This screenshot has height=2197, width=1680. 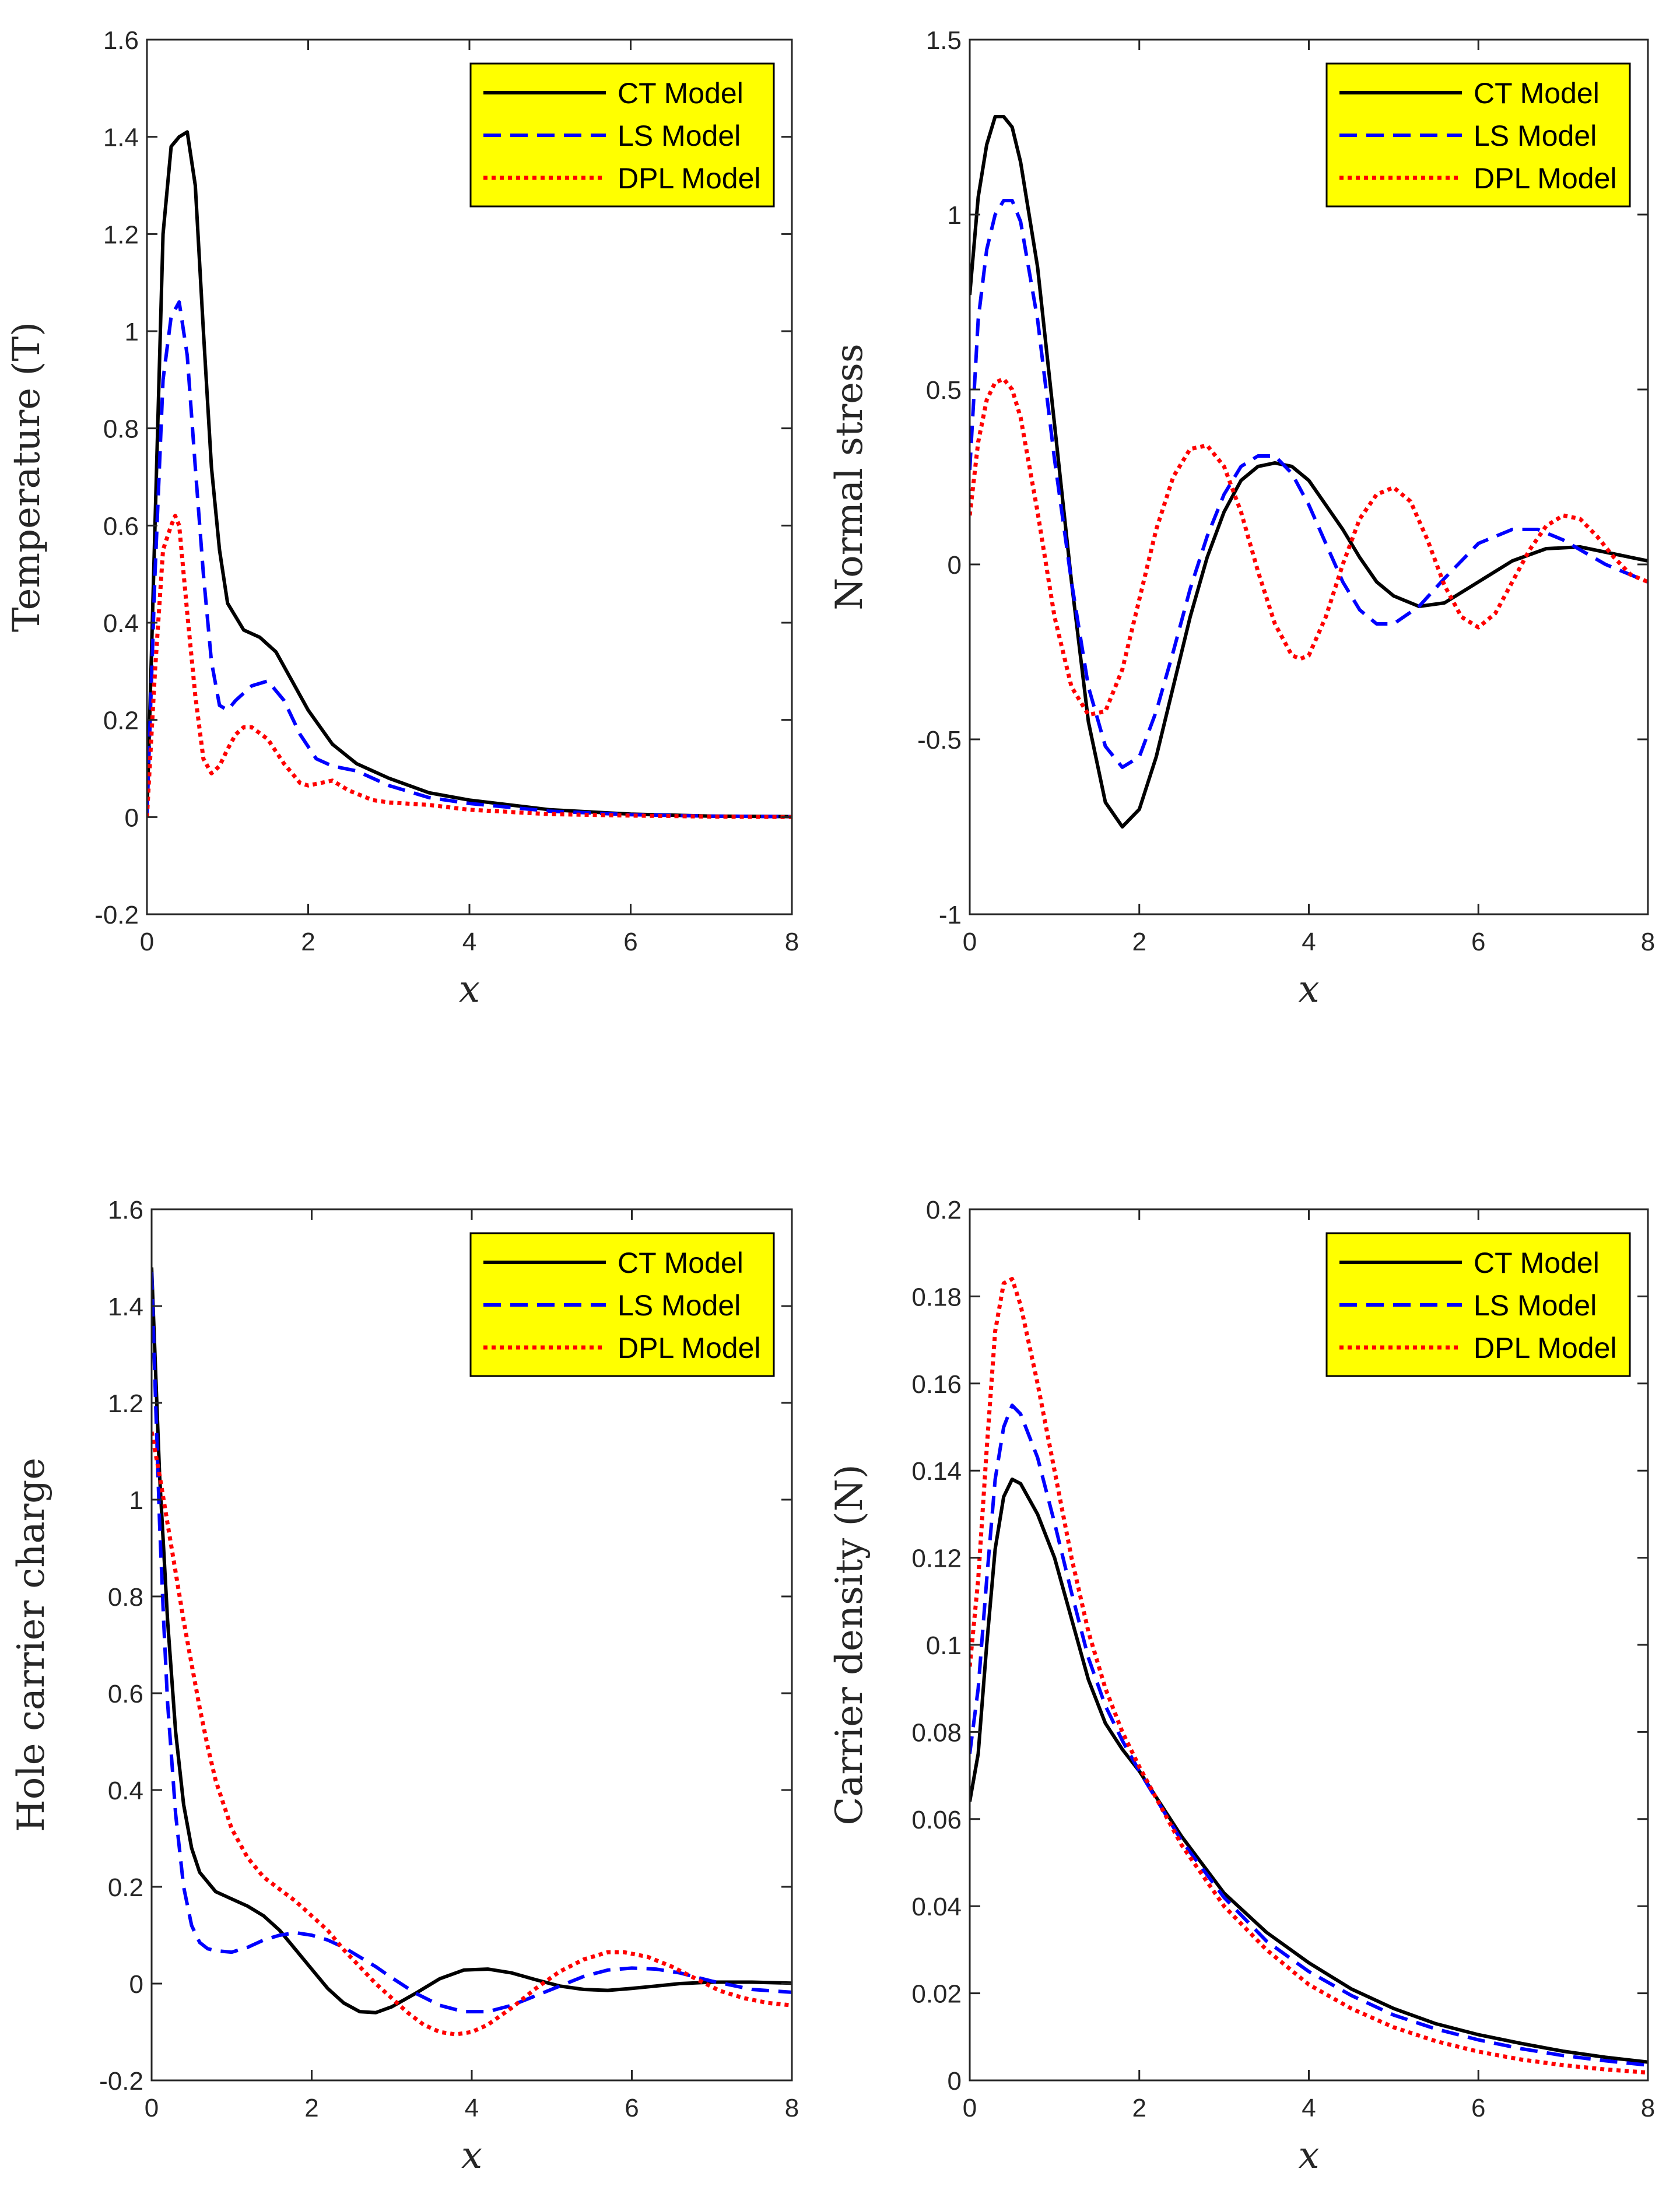 What do you see at coordinates (950, 915) in the screenshot?
I see `y-tick-label: -1` at bounding box center [950, 915].